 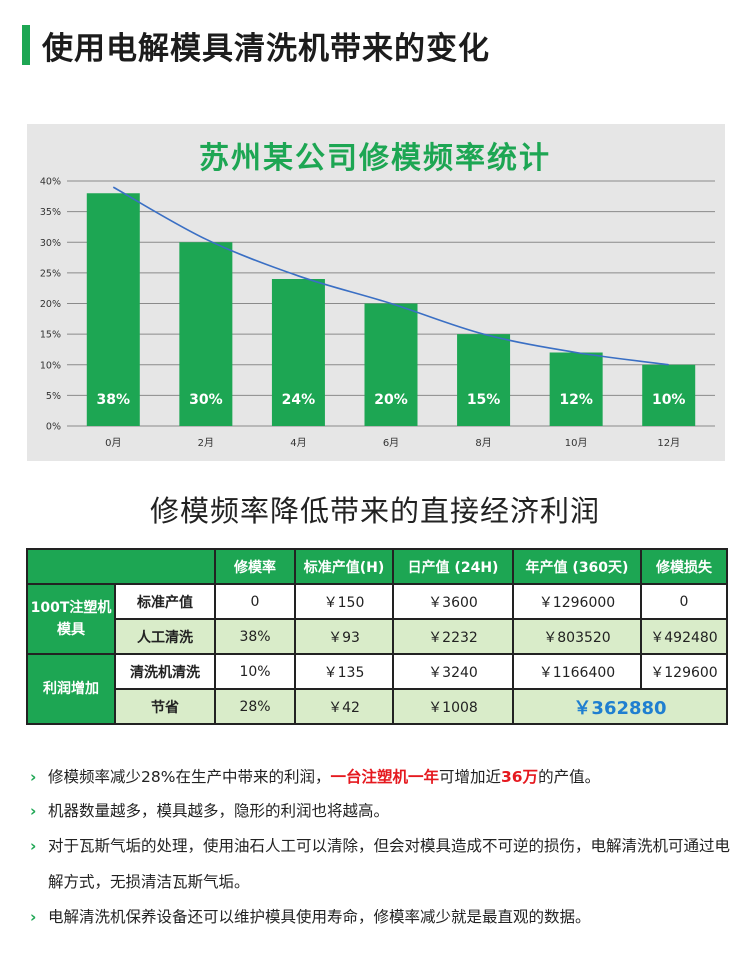 What do you see at coordinates (50, 365) in the screenshot?
I see `y-tick-label: 10%` at bounding box center [50, 365].